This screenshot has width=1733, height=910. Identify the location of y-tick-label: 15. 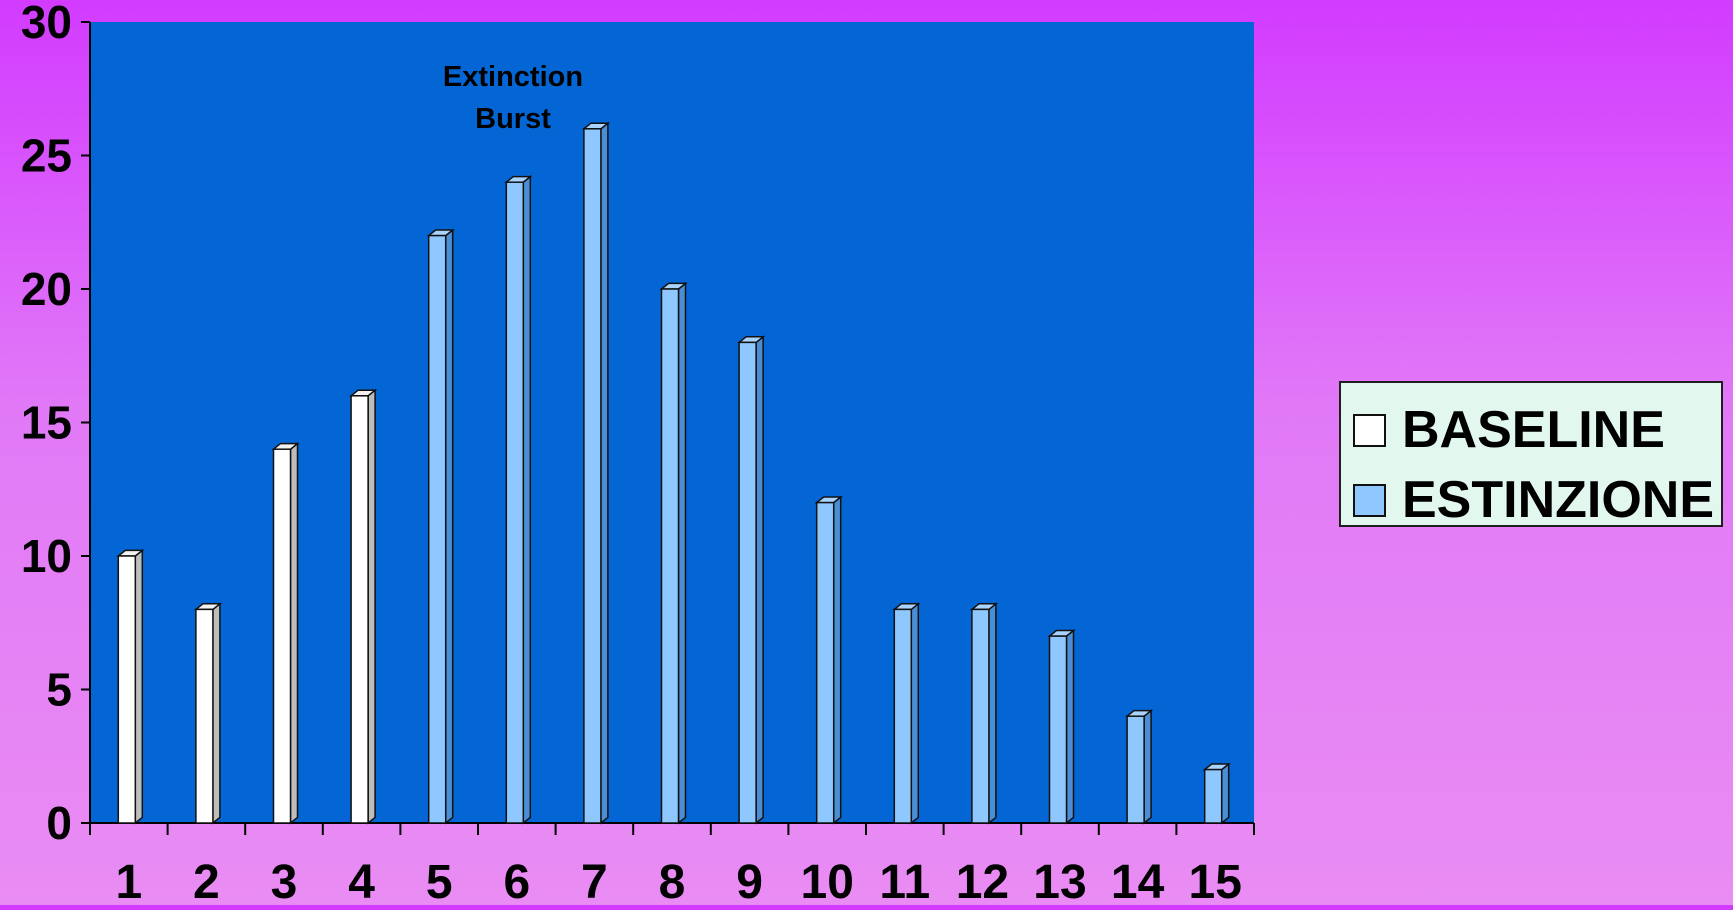
(46, 423).